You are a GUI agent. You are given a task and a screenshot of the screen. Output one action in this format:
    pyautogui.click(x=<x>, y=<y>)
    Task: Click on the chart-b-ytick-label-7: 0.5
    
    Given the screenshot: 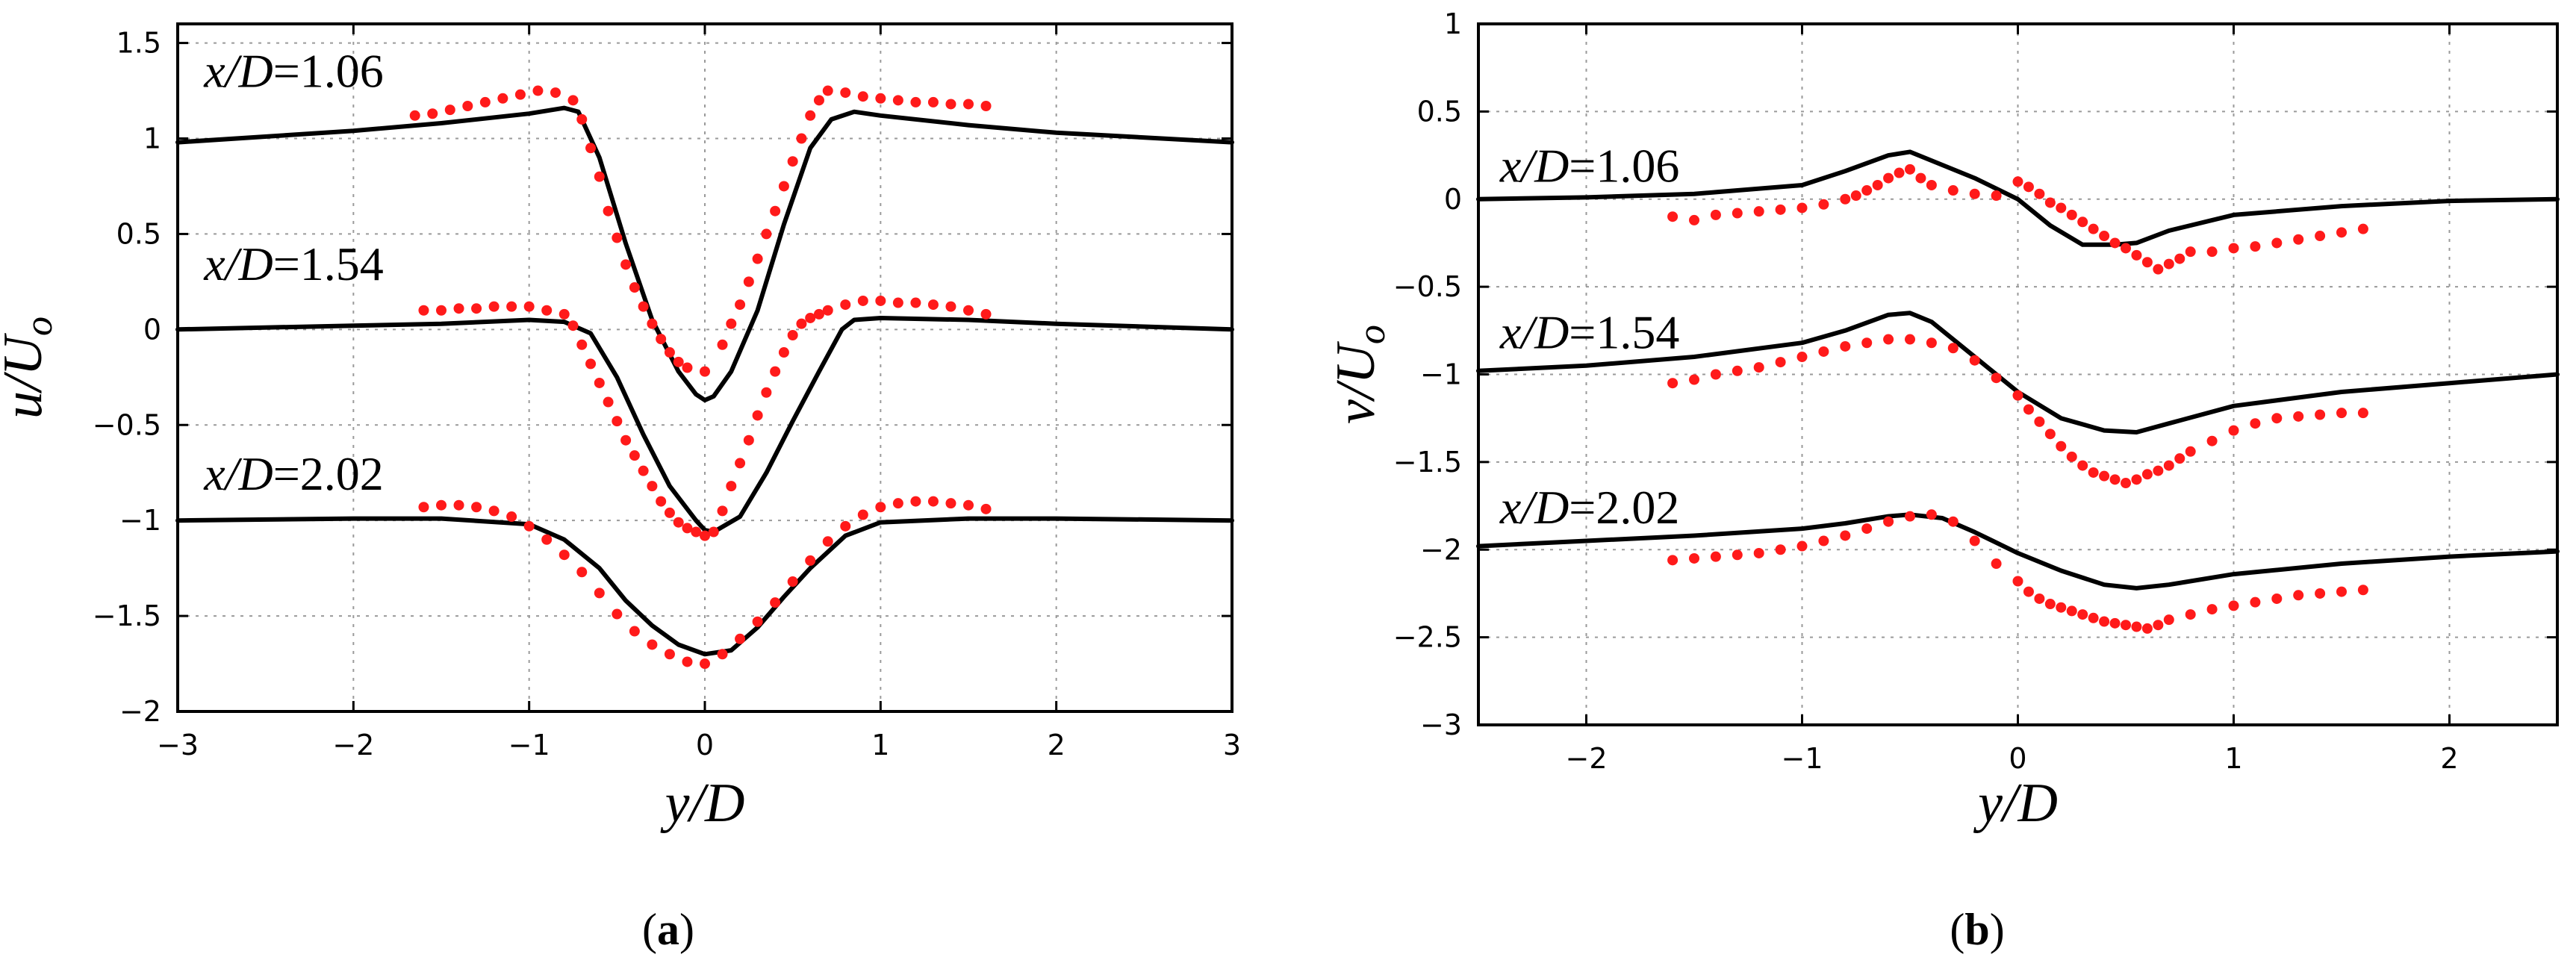 What is the action you would take?
    pyautogui.click(x=1439, y=111)
    